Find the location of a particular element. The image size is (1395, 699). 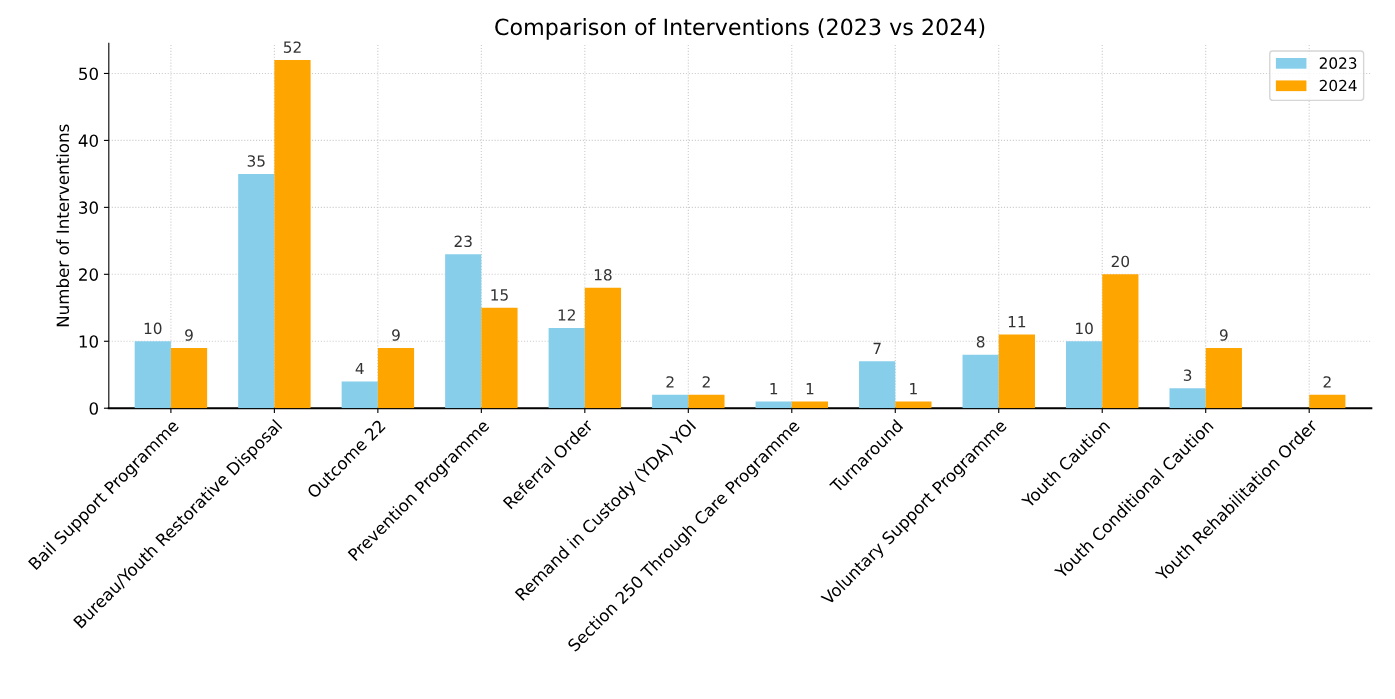

data-label: 4 is located at coordinates (359, 368).